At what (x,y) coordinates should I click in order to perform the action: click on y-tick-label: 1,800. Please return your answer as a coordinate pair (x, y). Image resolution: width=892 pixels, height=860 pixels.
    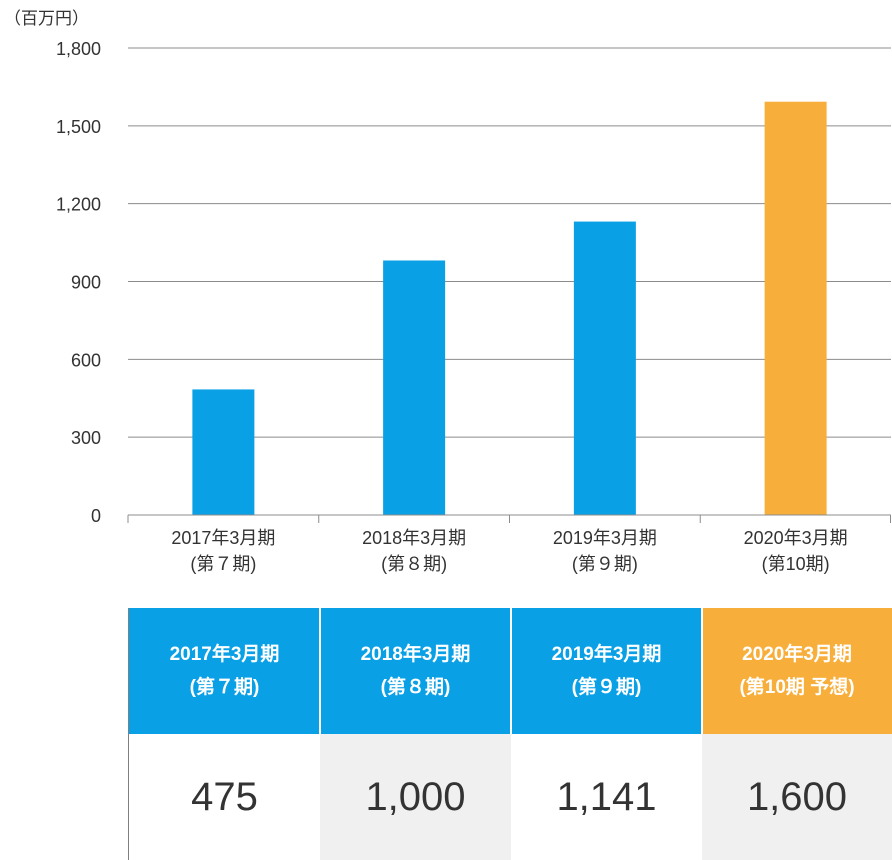
    Looking at the image, I should click on (78, 49).